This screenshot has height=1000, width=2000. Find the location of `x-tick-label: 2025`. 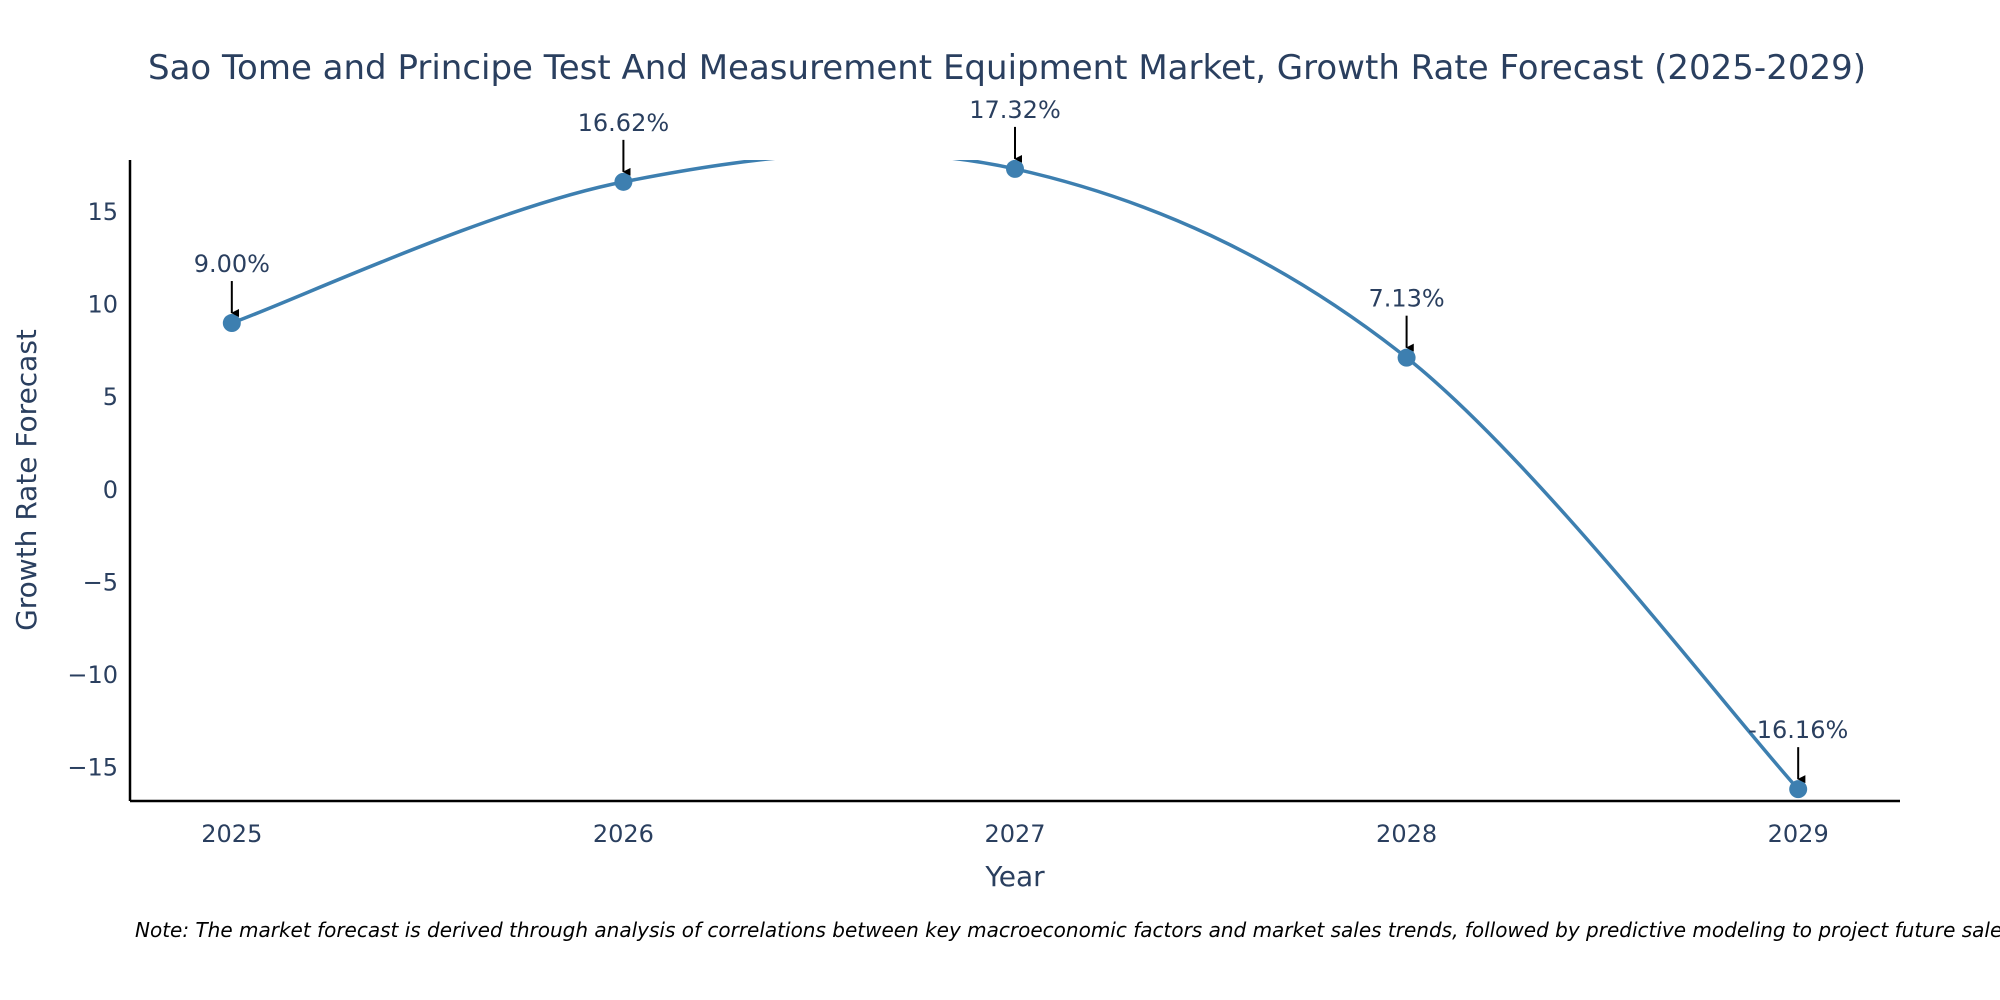

x-tick-label: 2025 is located at coordinates (231, 834).